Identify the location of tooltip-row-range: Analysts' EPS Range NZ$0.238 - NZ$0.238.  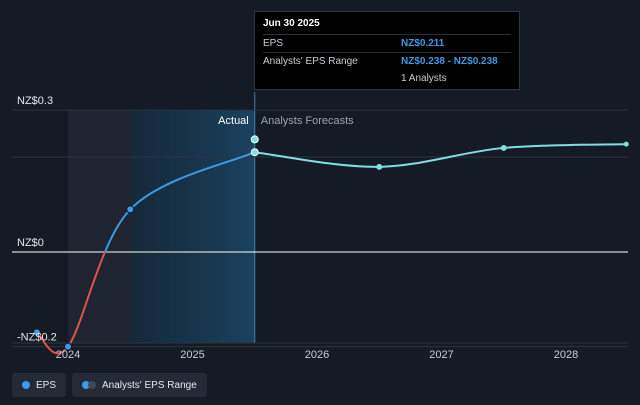
(387, 61).